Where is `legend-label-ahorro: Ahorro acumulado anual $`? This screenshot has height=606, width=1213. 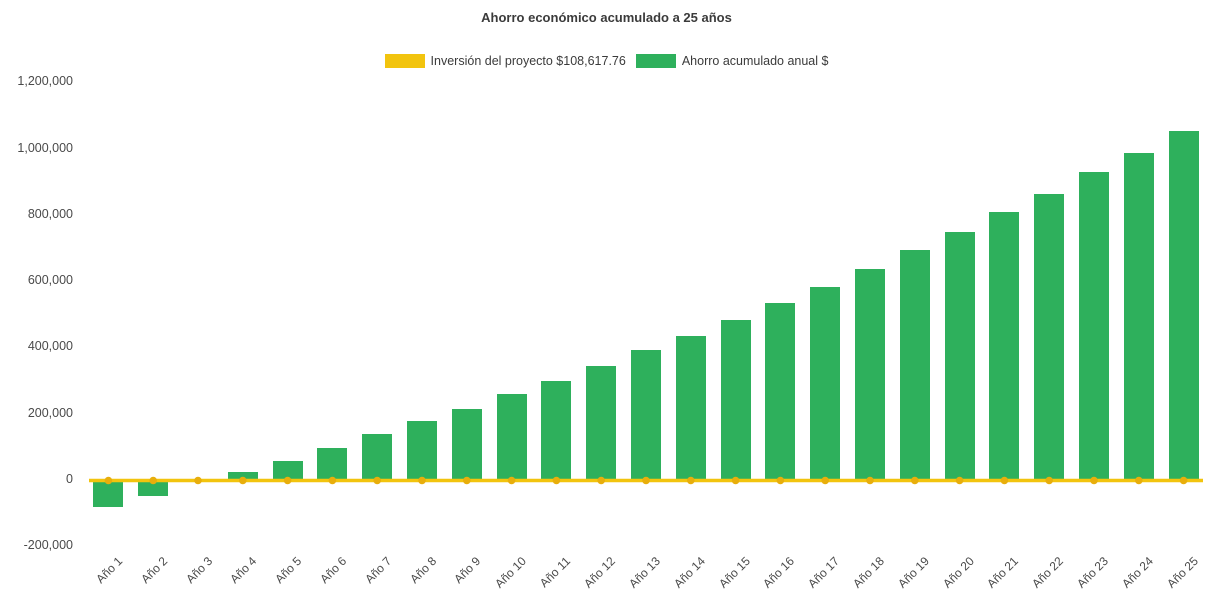
legend-label-ahorro: Ahorro acumulado anual $ is located at coordinates (755, 61).